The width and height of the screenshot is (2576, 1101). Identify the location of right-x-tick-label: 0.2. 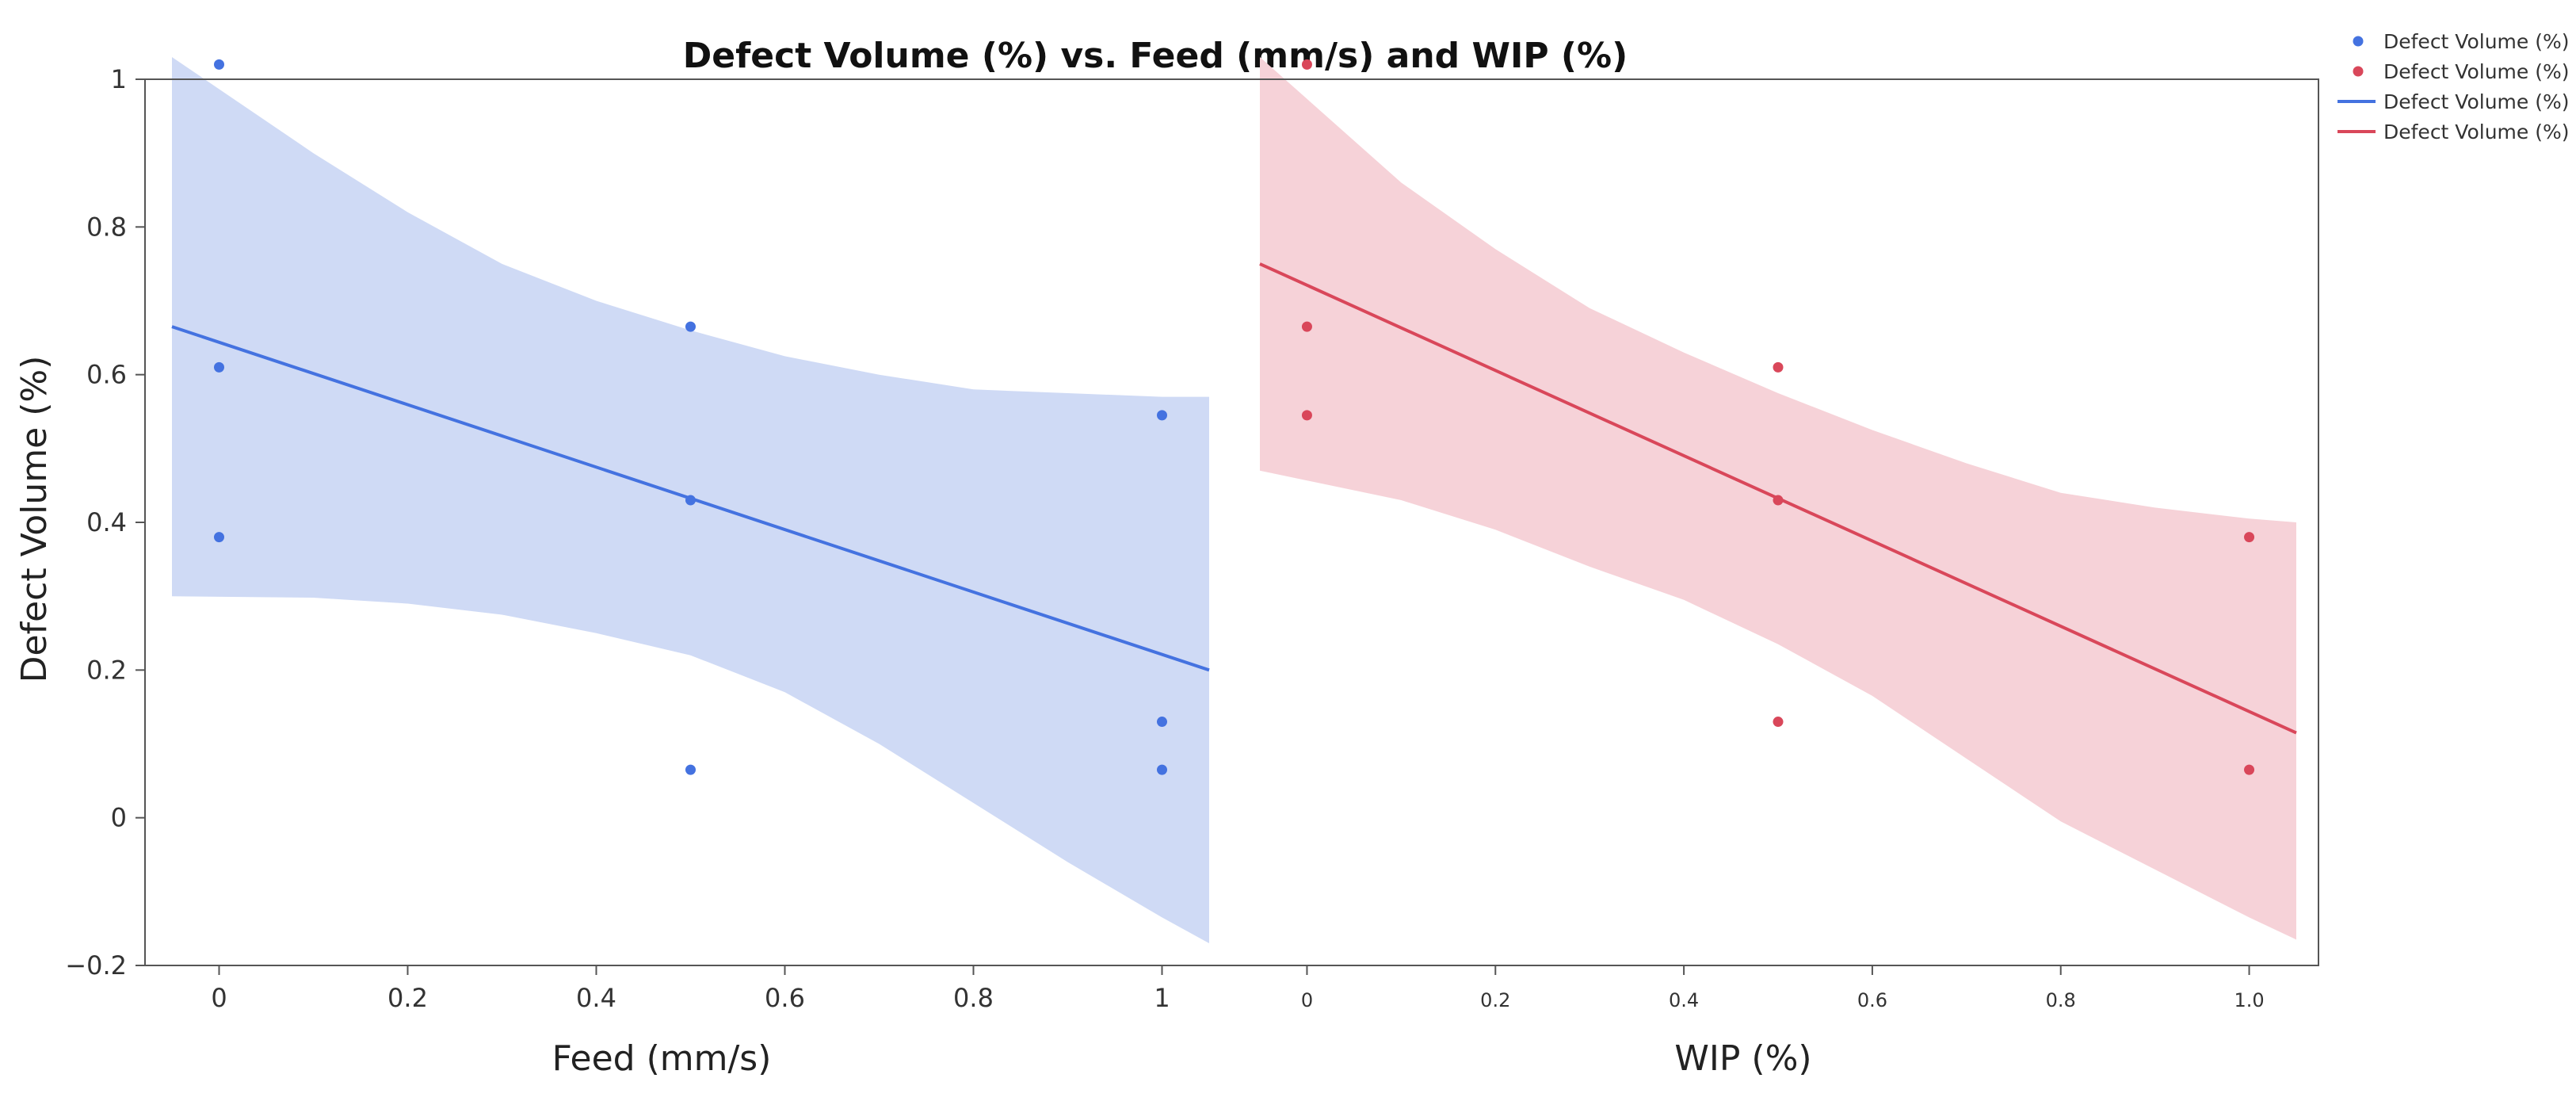
(1495, 1000).